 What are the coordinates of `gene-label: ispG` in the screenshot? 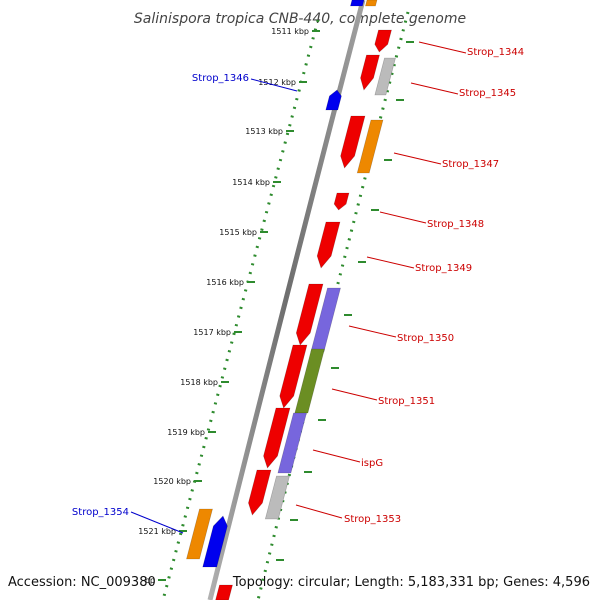 It's located at (372, 463).